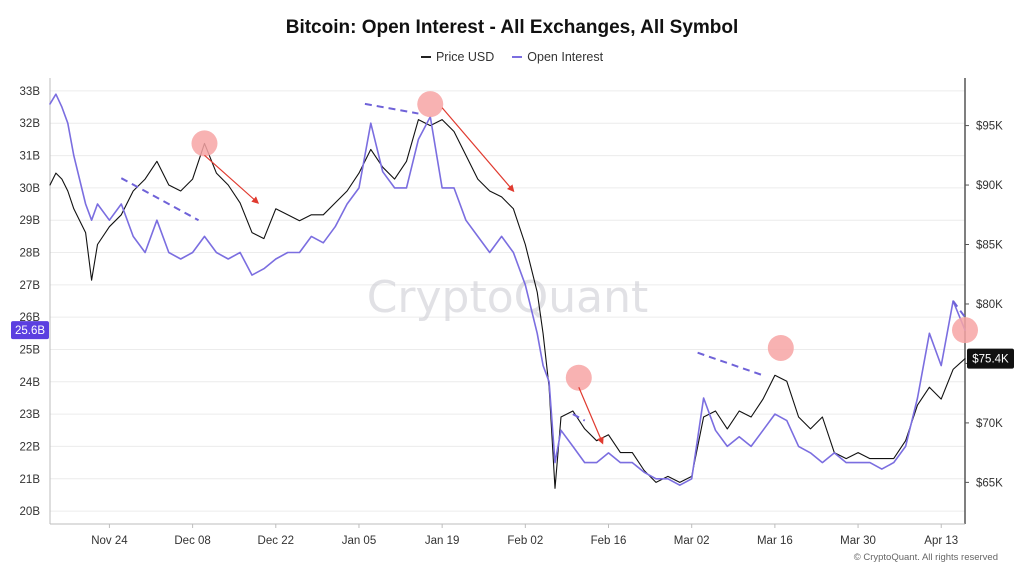  What do you see at coordinates (192, 541) in the screenshot?
I see `x-tick-label: Dec 08` at bounding box center [192, 541].